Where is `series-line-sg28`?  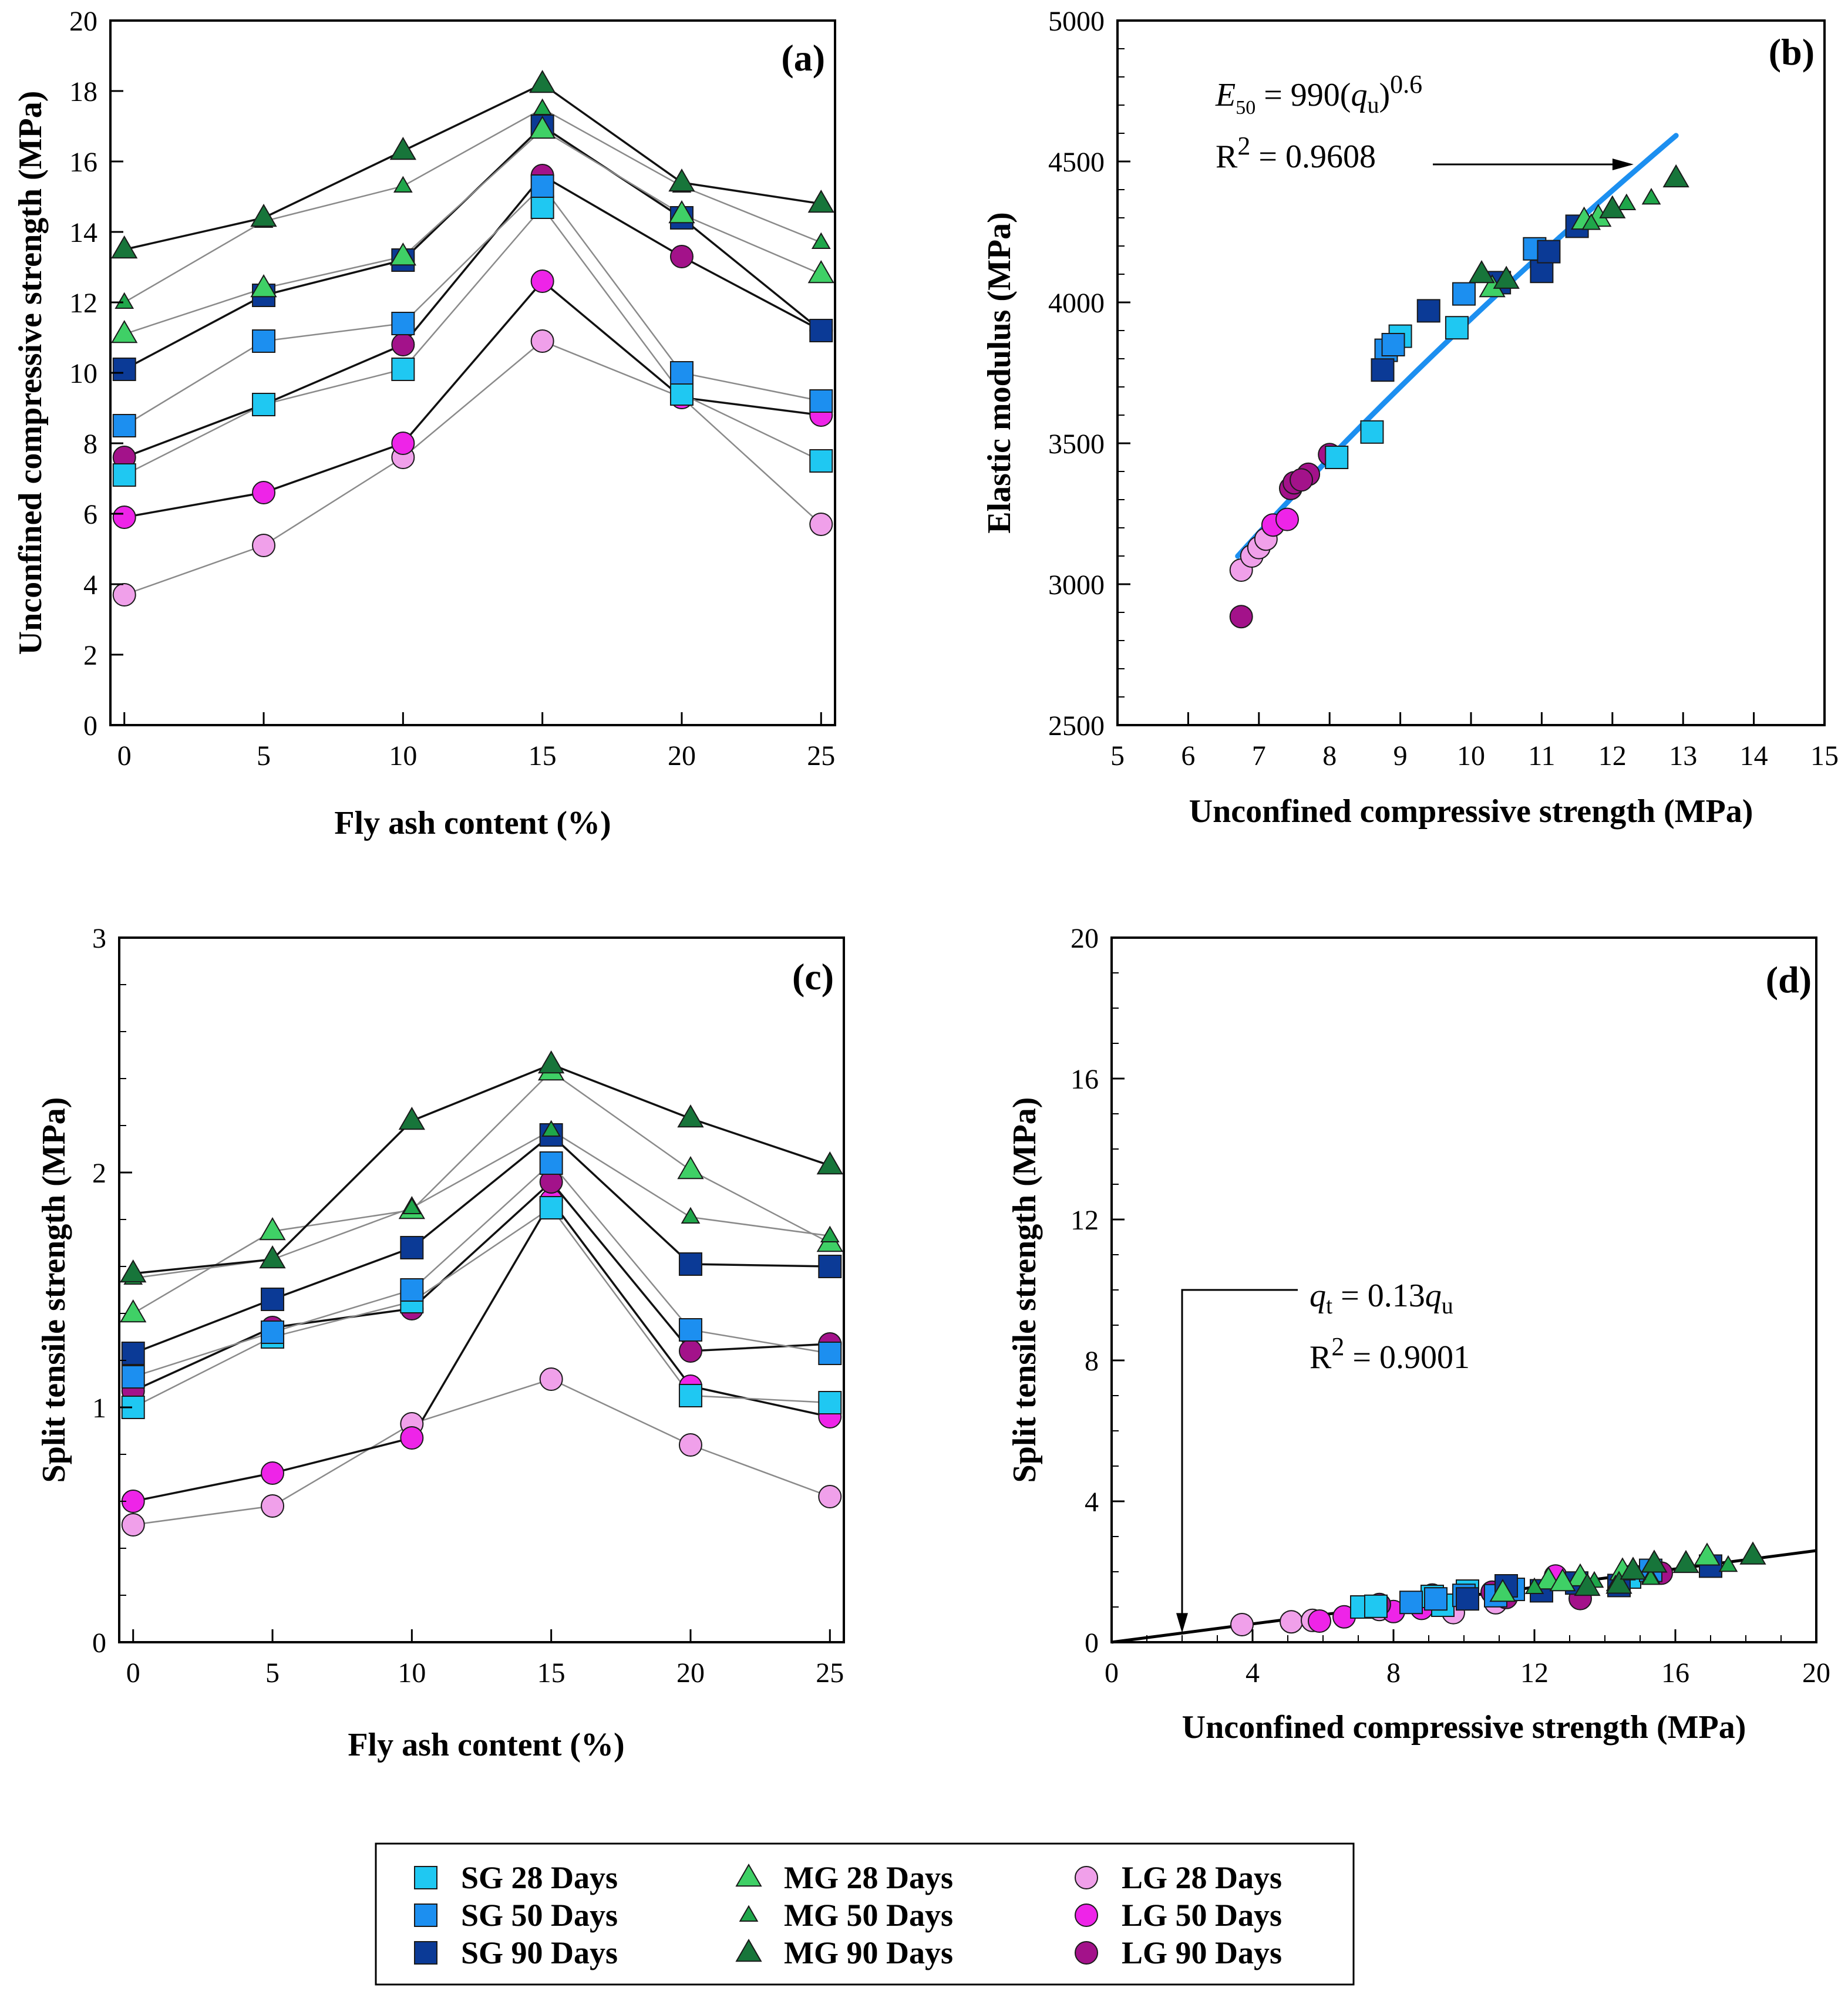
series-line-sg28 is located at coordinates (481, 1308).